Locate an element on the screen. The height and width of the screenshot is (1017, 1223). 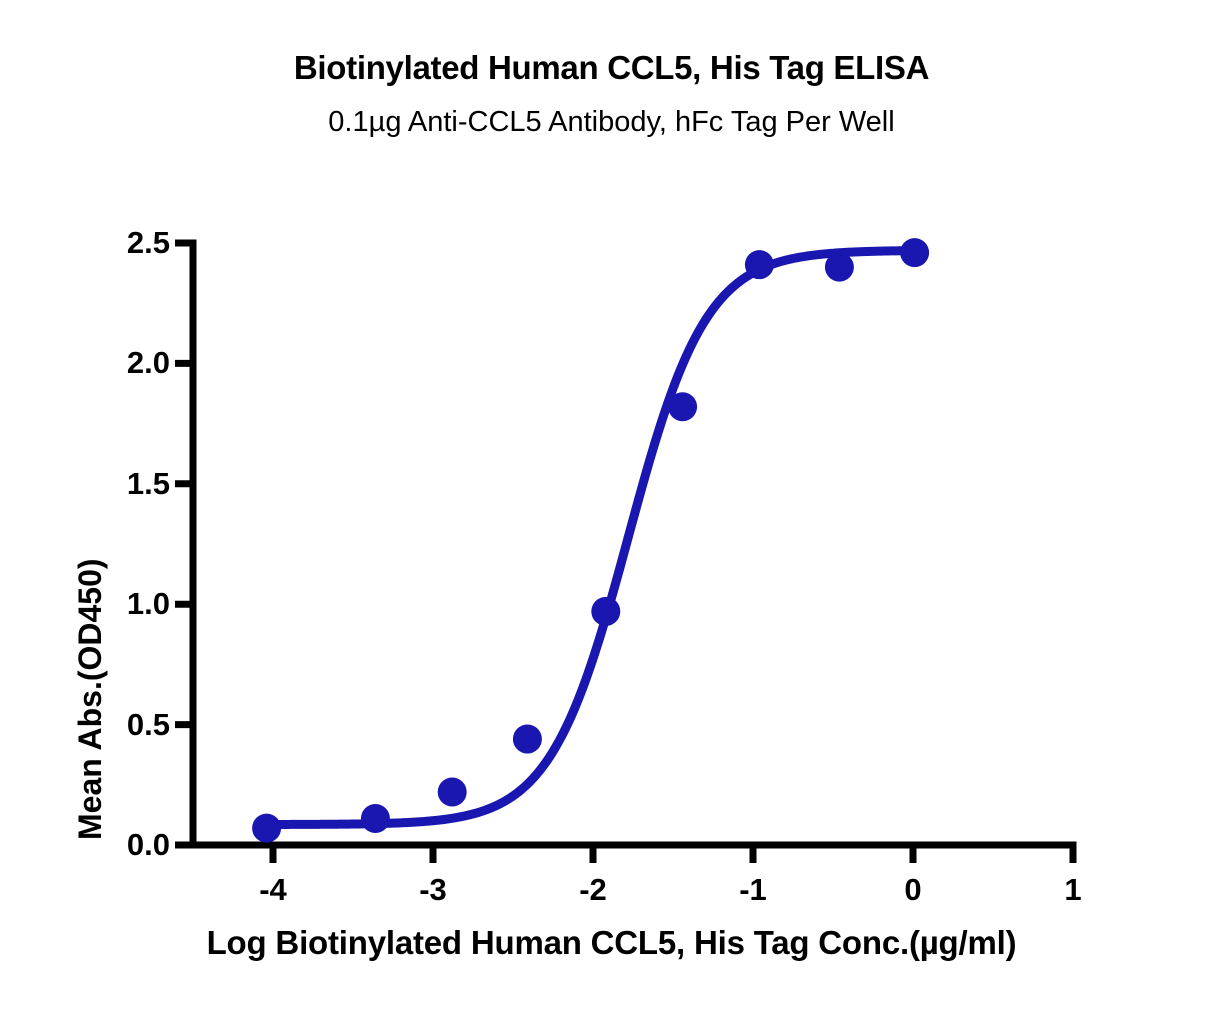
x-tick-label-3: -1 is located at coordinates (753, 889).